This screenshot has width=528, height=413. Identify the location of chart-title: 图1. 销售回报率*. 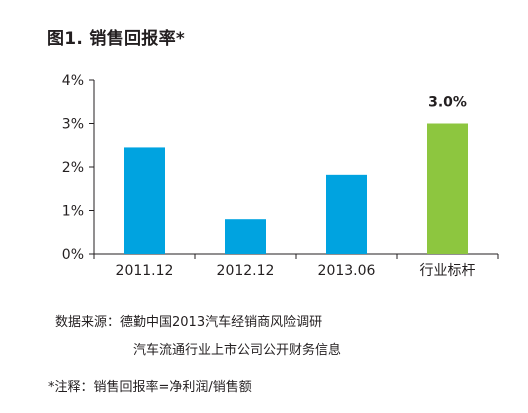
(116, 39).